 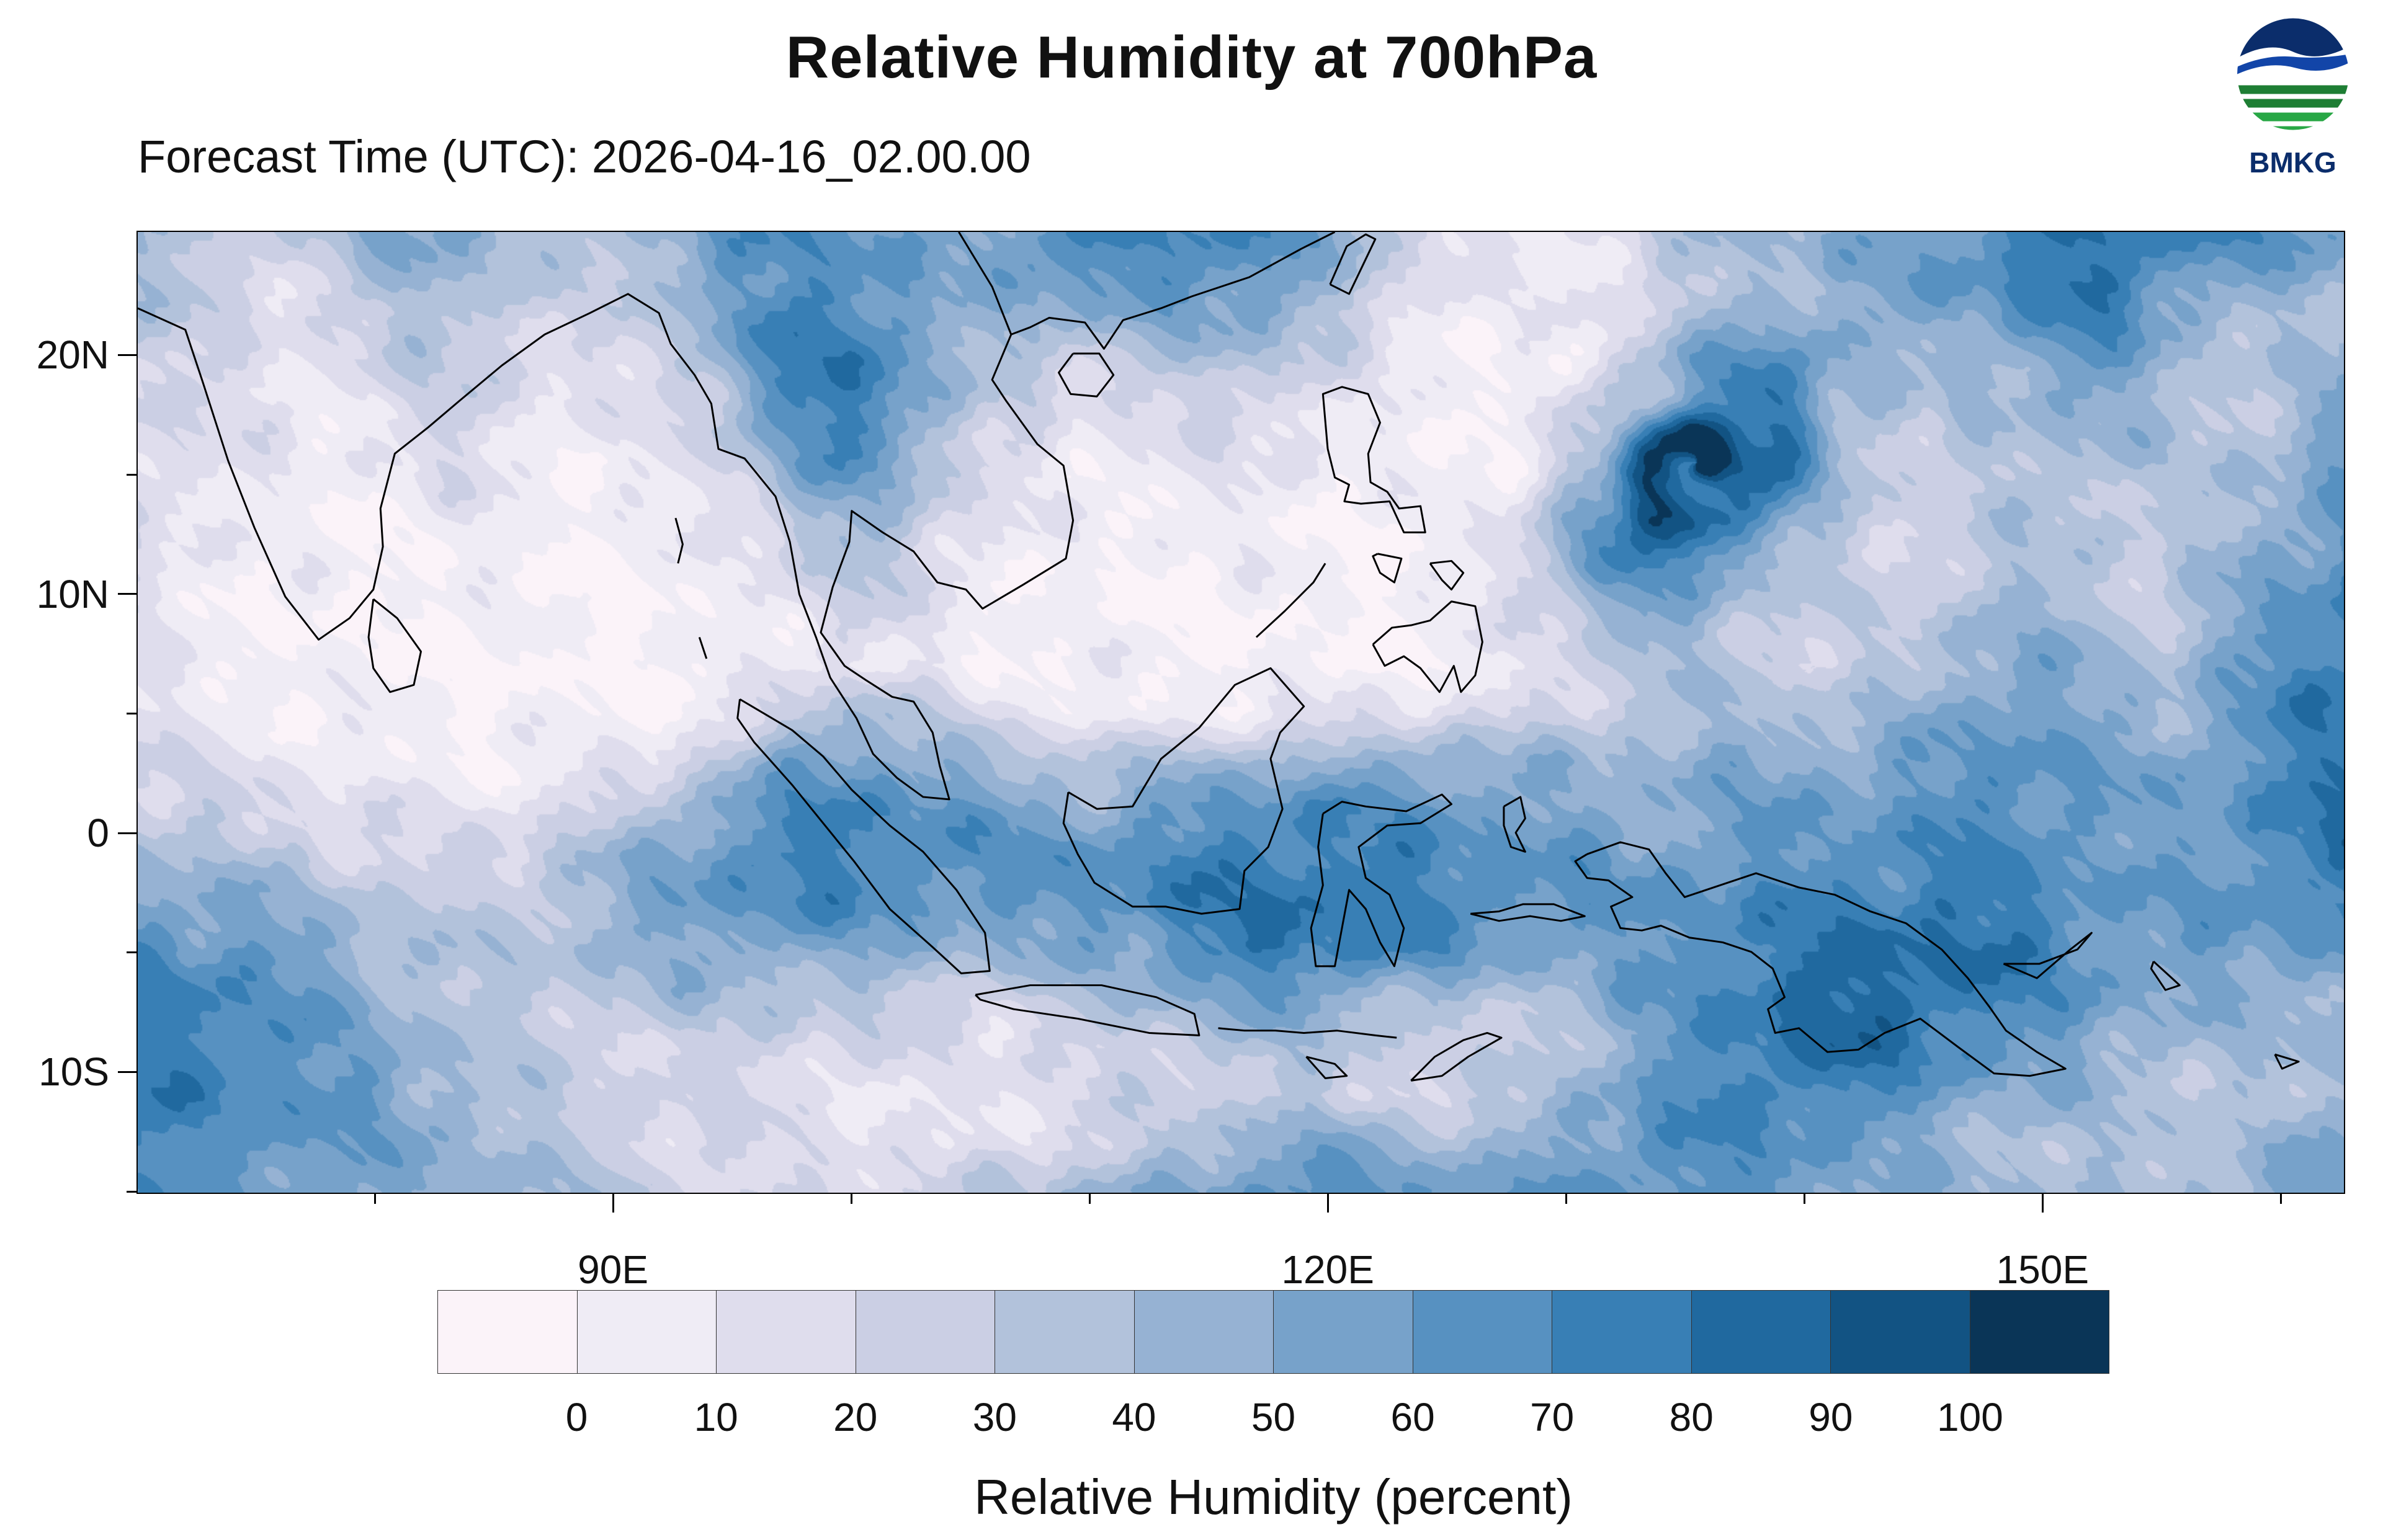 What do you see at coordinates (2042, 1270) in the screenshot?
I see `x-axis-label: 150E` at bounding box center [2042, 1270].